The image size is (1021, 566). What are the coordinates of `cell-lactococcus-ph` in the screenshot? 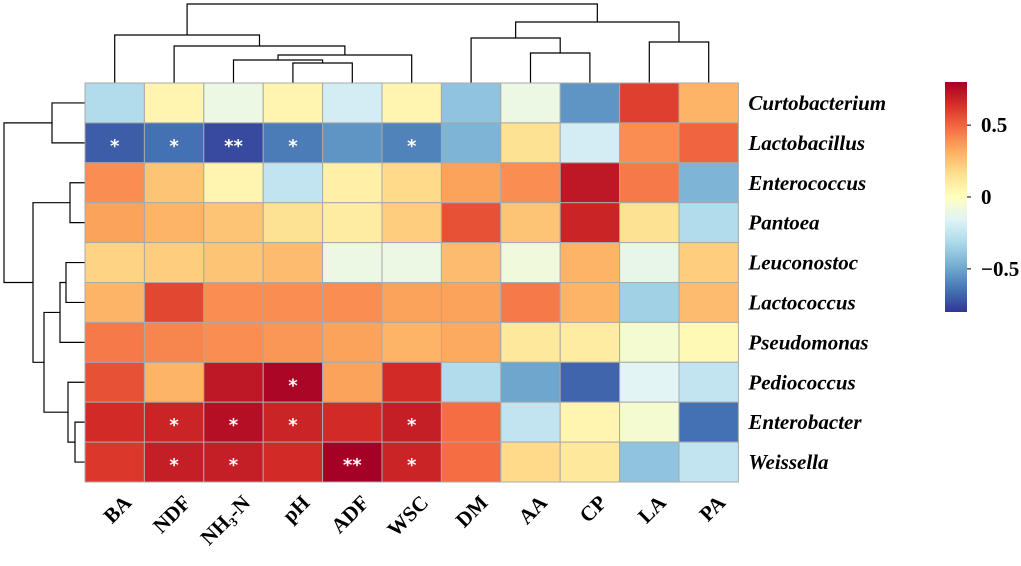 It's located at (293, 302).